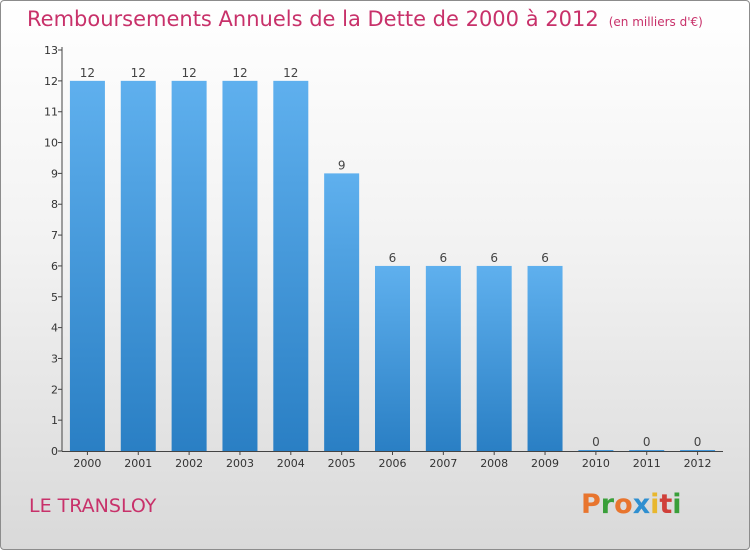 This screenshot has width=750, height=550. Describe the element at coordinates (392, 358) in the screenshot. I see `bar-2006` at that location.